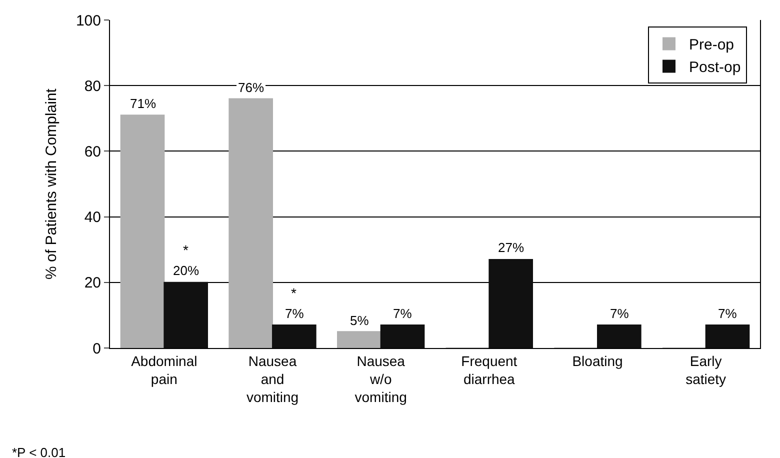  I want to click on x-tick-label: Frequent diarrhea, so click(489, 369).